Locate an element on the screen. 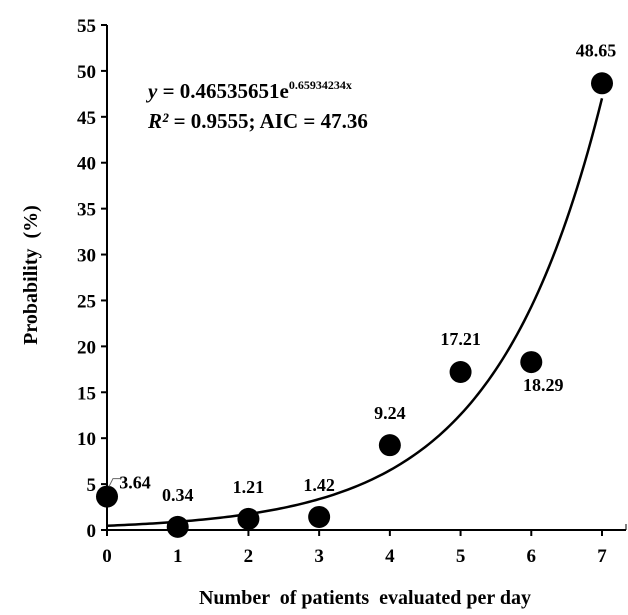  equation-y-var: y is located at coordinates (151, 91).